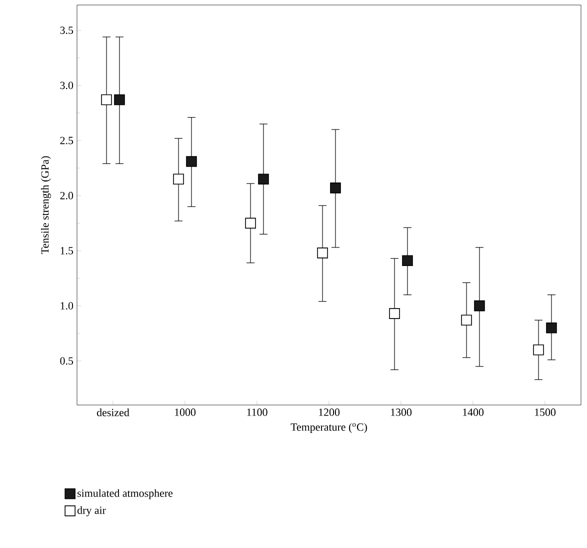  What do you see at coordinates (67, 30) in the screenshot?
I see `y-tick-label: 3.5` at bounding box center [67, 30].